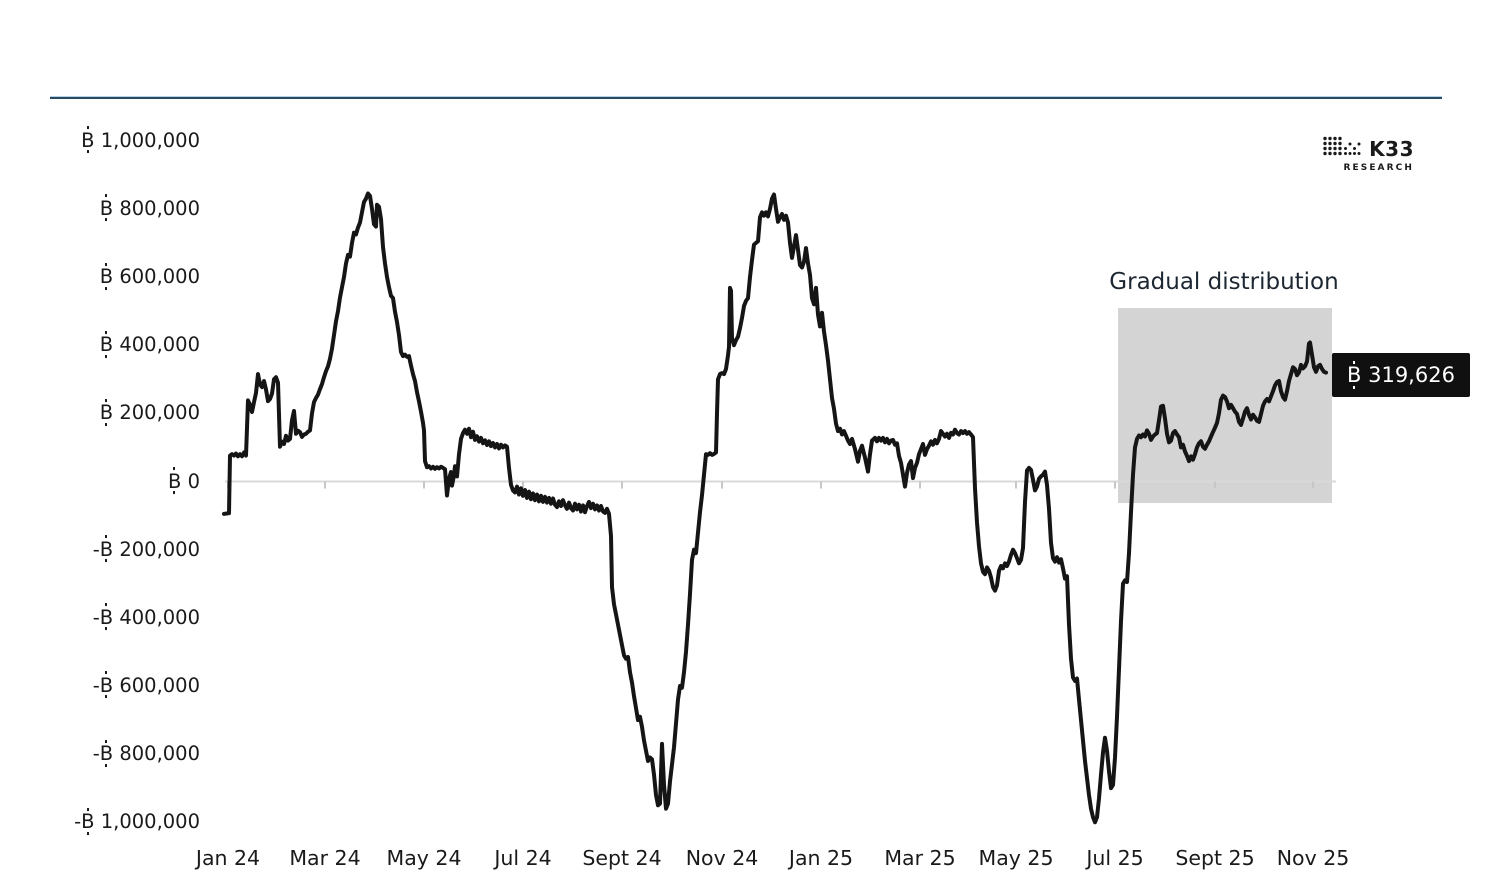 Image resolution: width=1492 pixels, height=886 pixels. Describe the element at coordinates (137, 821) in the screenshot. I see `y-axis-tick-label: -B 1,000,000` at that location.